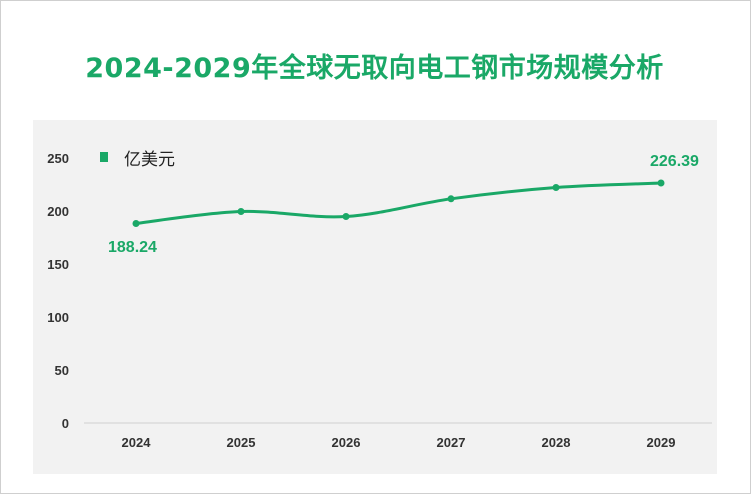  What do you see at coordinates (556, 442) in the screenshot?
I see `x-tick-label: 2028` at bounding box center [556, 442].